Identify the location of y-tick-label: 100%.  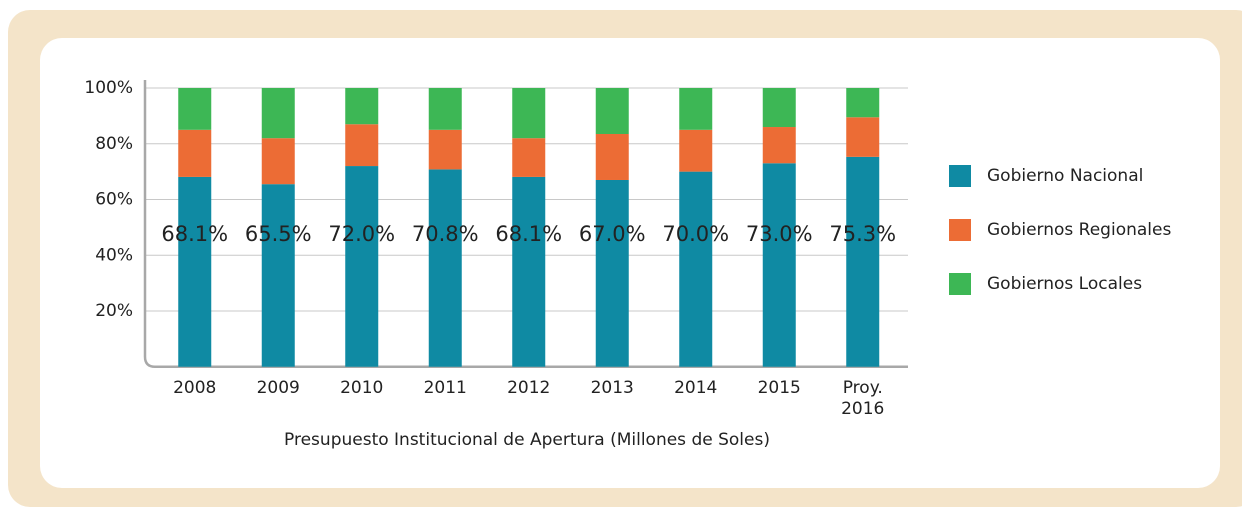
(108, 88).